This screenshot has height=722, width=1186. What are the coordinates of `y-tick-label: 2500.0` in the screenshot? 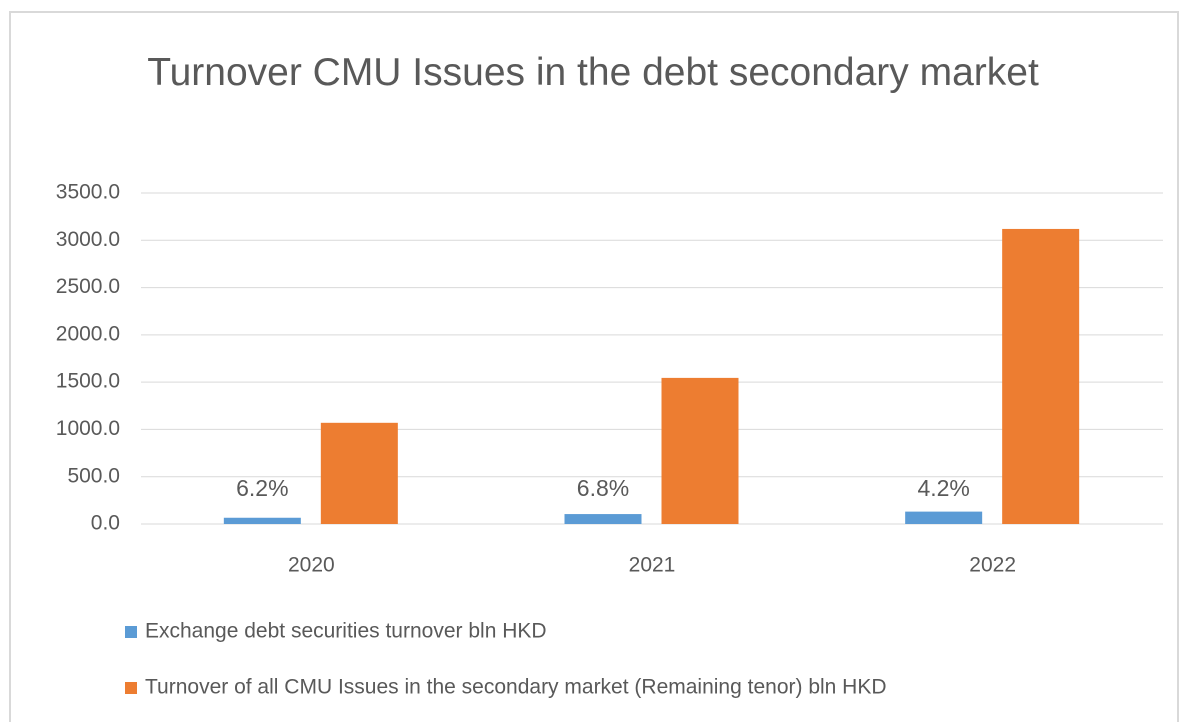 It's located at (88, 286).